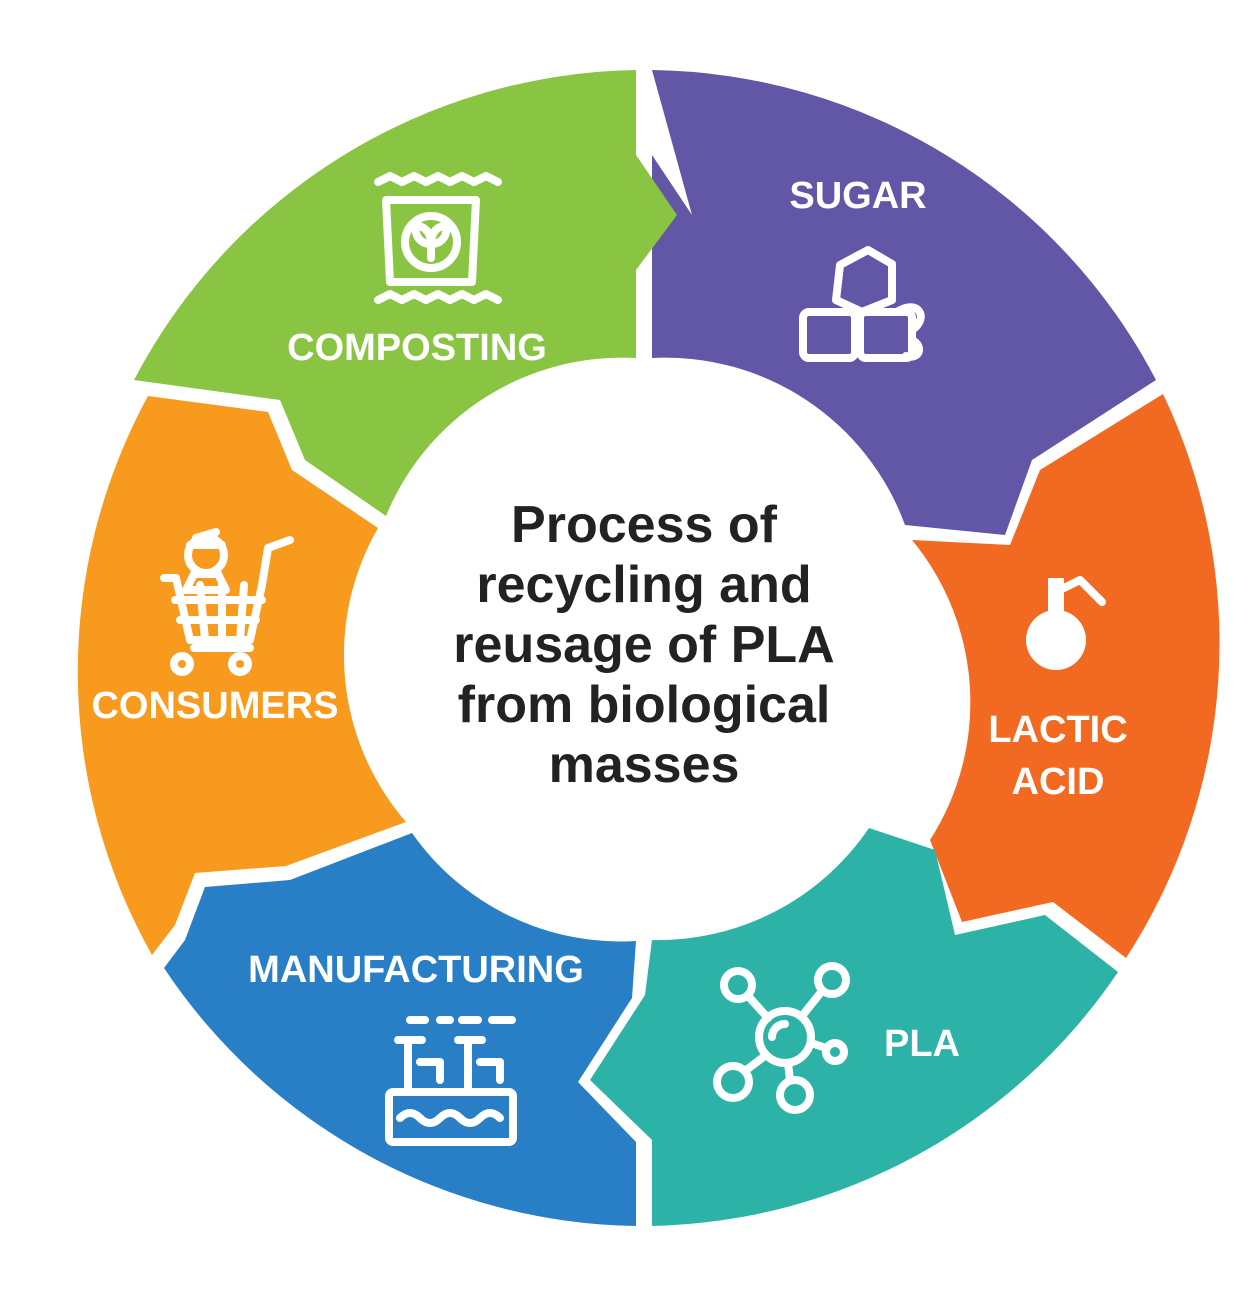 The height and width of the screenshot is (1313, 1260). What do you see at coordinates (1057, 730) in the screenshot?
I see `label-lactic-acid-line: LACTIC` at bounding box center [1057, 730].